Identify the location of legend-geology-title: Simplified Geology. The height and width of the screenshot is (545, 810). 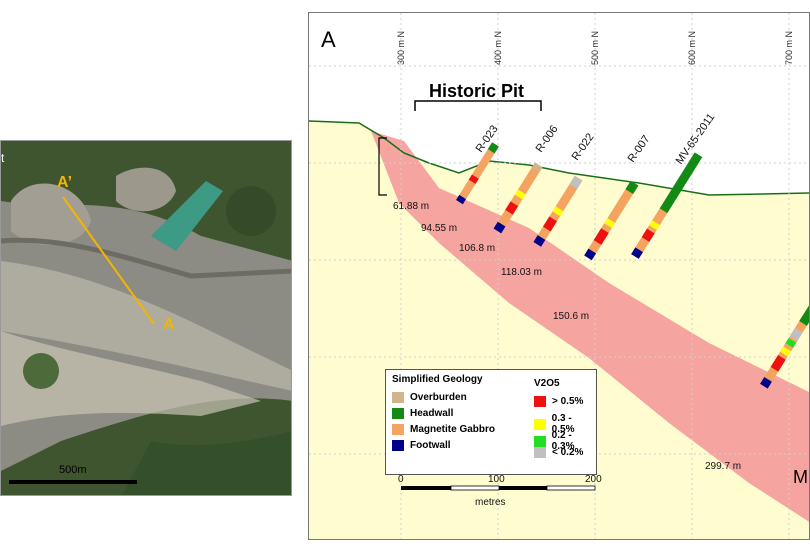
(437, 379).